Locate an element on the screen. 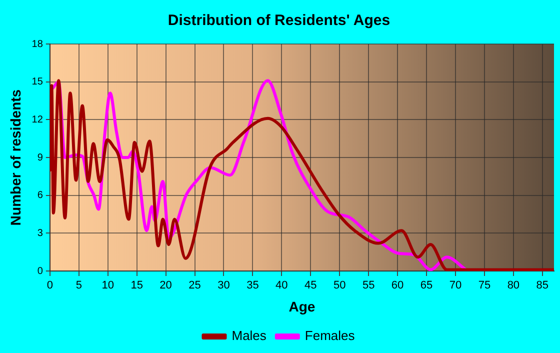 This screenshot has height=353, width=560. x-tick-label: 65 is located at coordinates (426, 286).